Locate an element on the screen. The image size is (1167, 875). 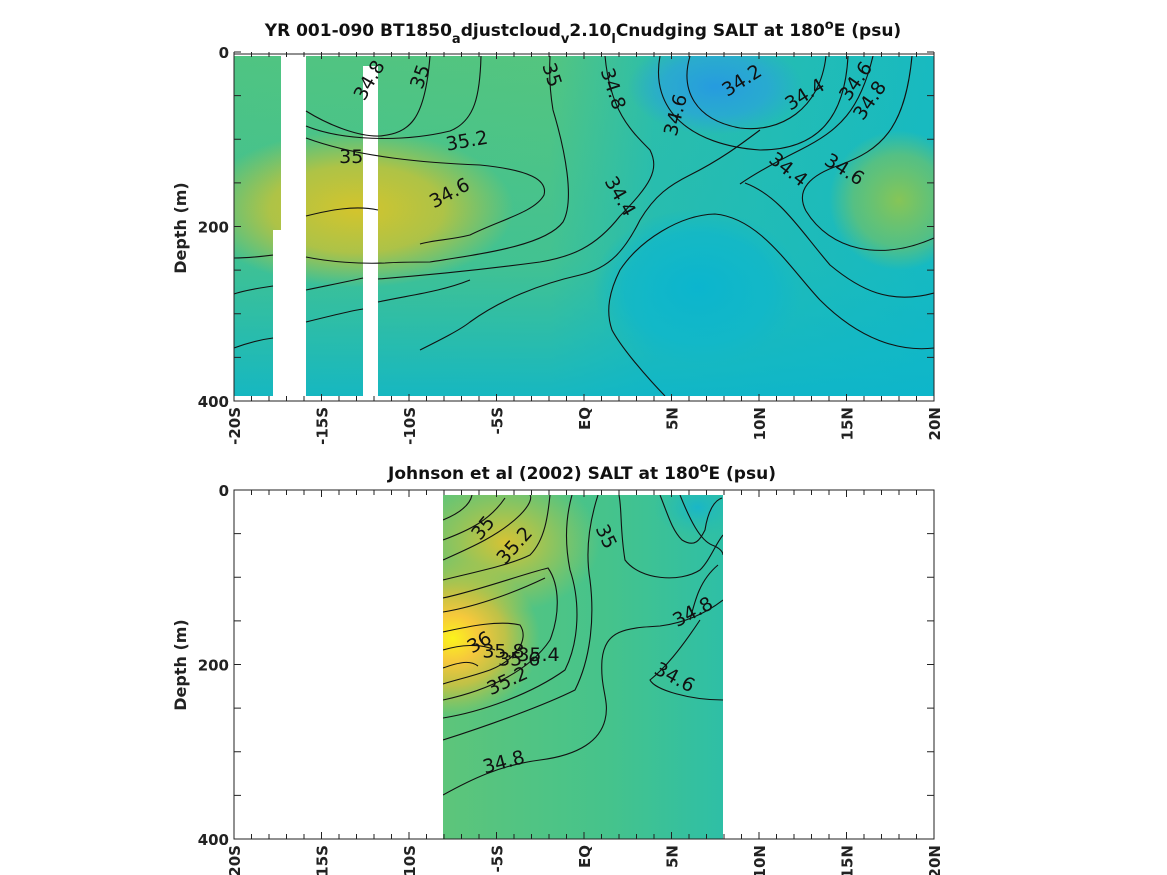
contour-label: 35.4 is located at coordinates (538, 655).